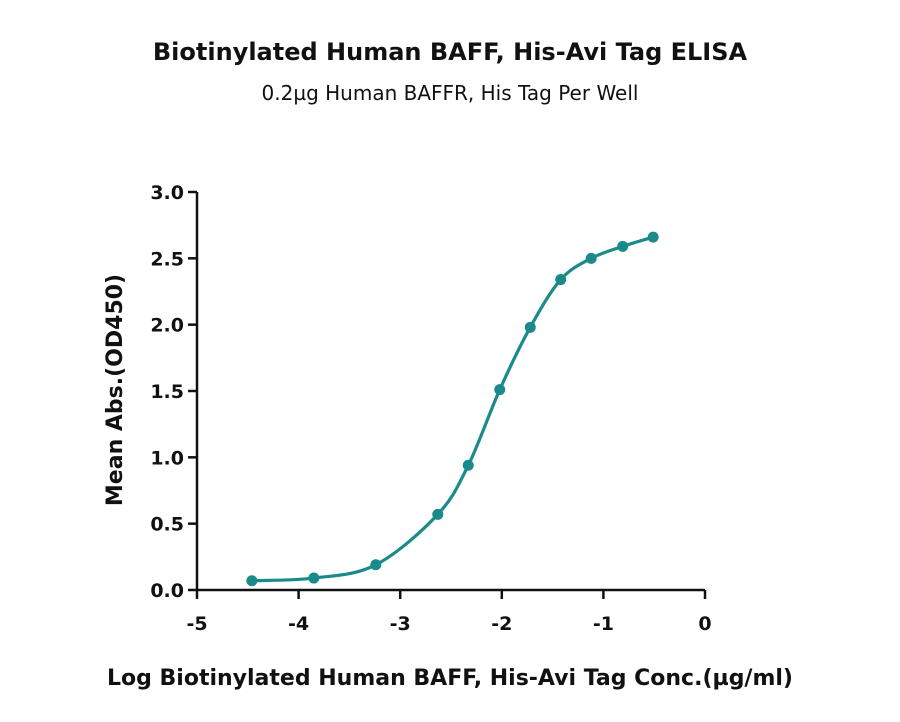 The width and height of the screenshot is (900, 722). What do you see at coordinates (449, 612) in the screenshot?
I see `x-ticks: -5 -4 -3 -2 -1 0` at bounding box center [449, 612].